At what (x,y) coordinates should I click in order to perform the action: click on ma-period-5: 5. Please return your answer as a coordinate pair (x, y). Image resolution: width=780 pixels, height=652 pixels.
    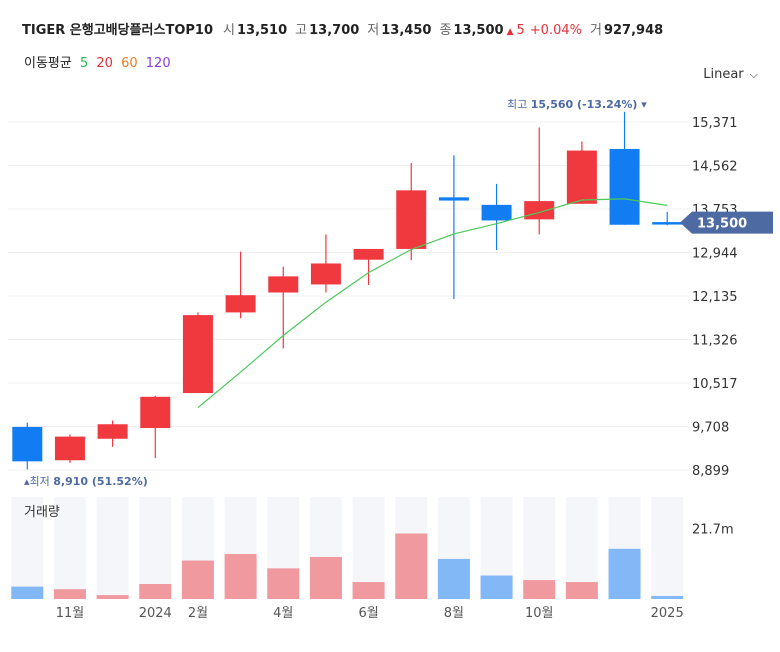
    Looking at the image, I should click on (84, 63).